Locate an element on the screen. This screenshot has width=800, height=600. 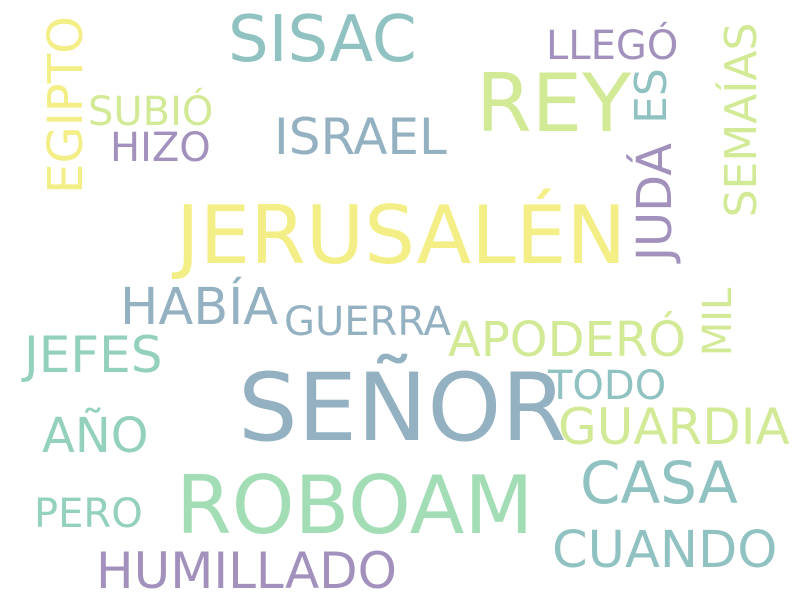
word-guardia: GUARDIA is located at coordinates (674, 427).